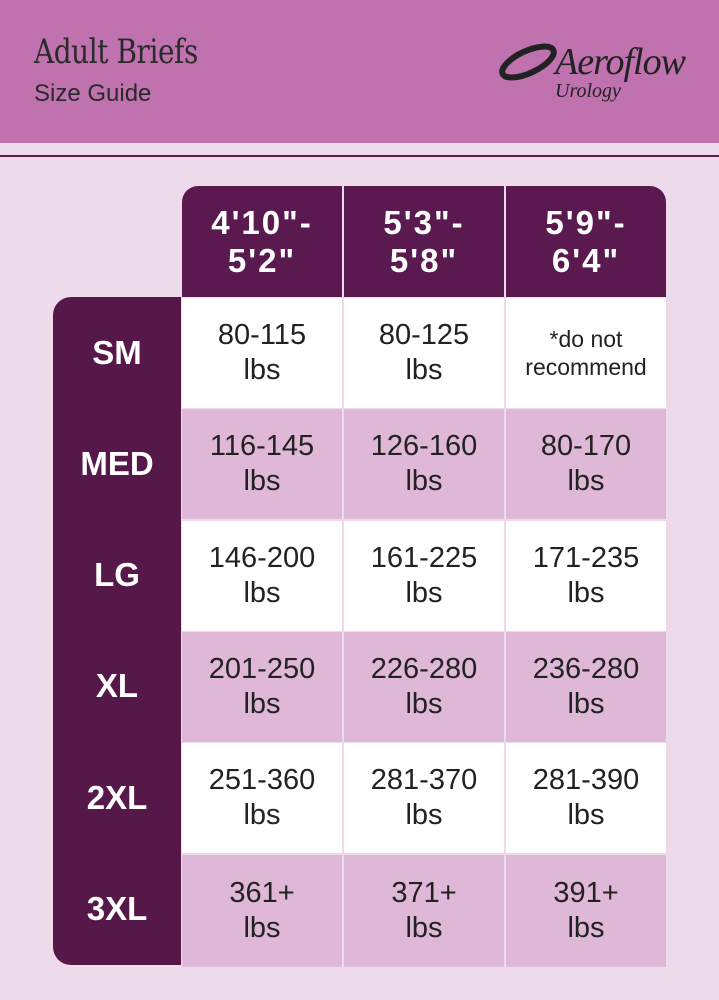 This screenshot has width=719, height=1000. What do you see at coordinates (586, 910) in the screenshot?
I see `weight-cell: 391+ lbs` at bounding box center [586, 910].